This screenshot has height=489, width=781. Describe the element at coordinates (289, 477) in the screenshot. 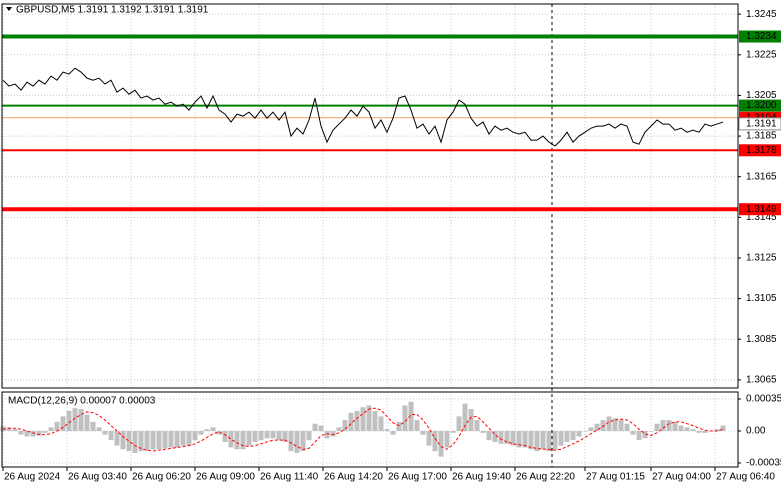

I see `x-tick-label: 26 Aug 11:40` at that location.